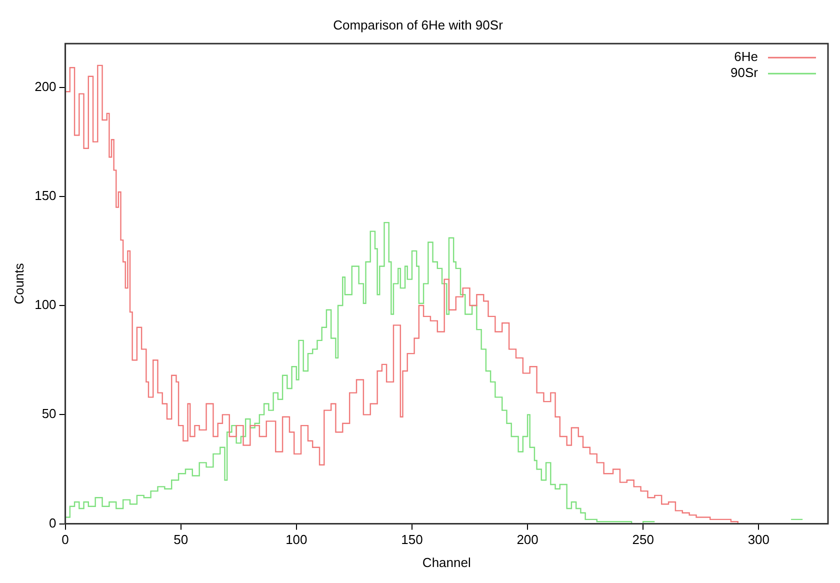 The height and width of the screenshot is (583, 840). Describe the element at coordinates (45, 86) in the screenshot. I see `y-tick-label: 200` at that location.